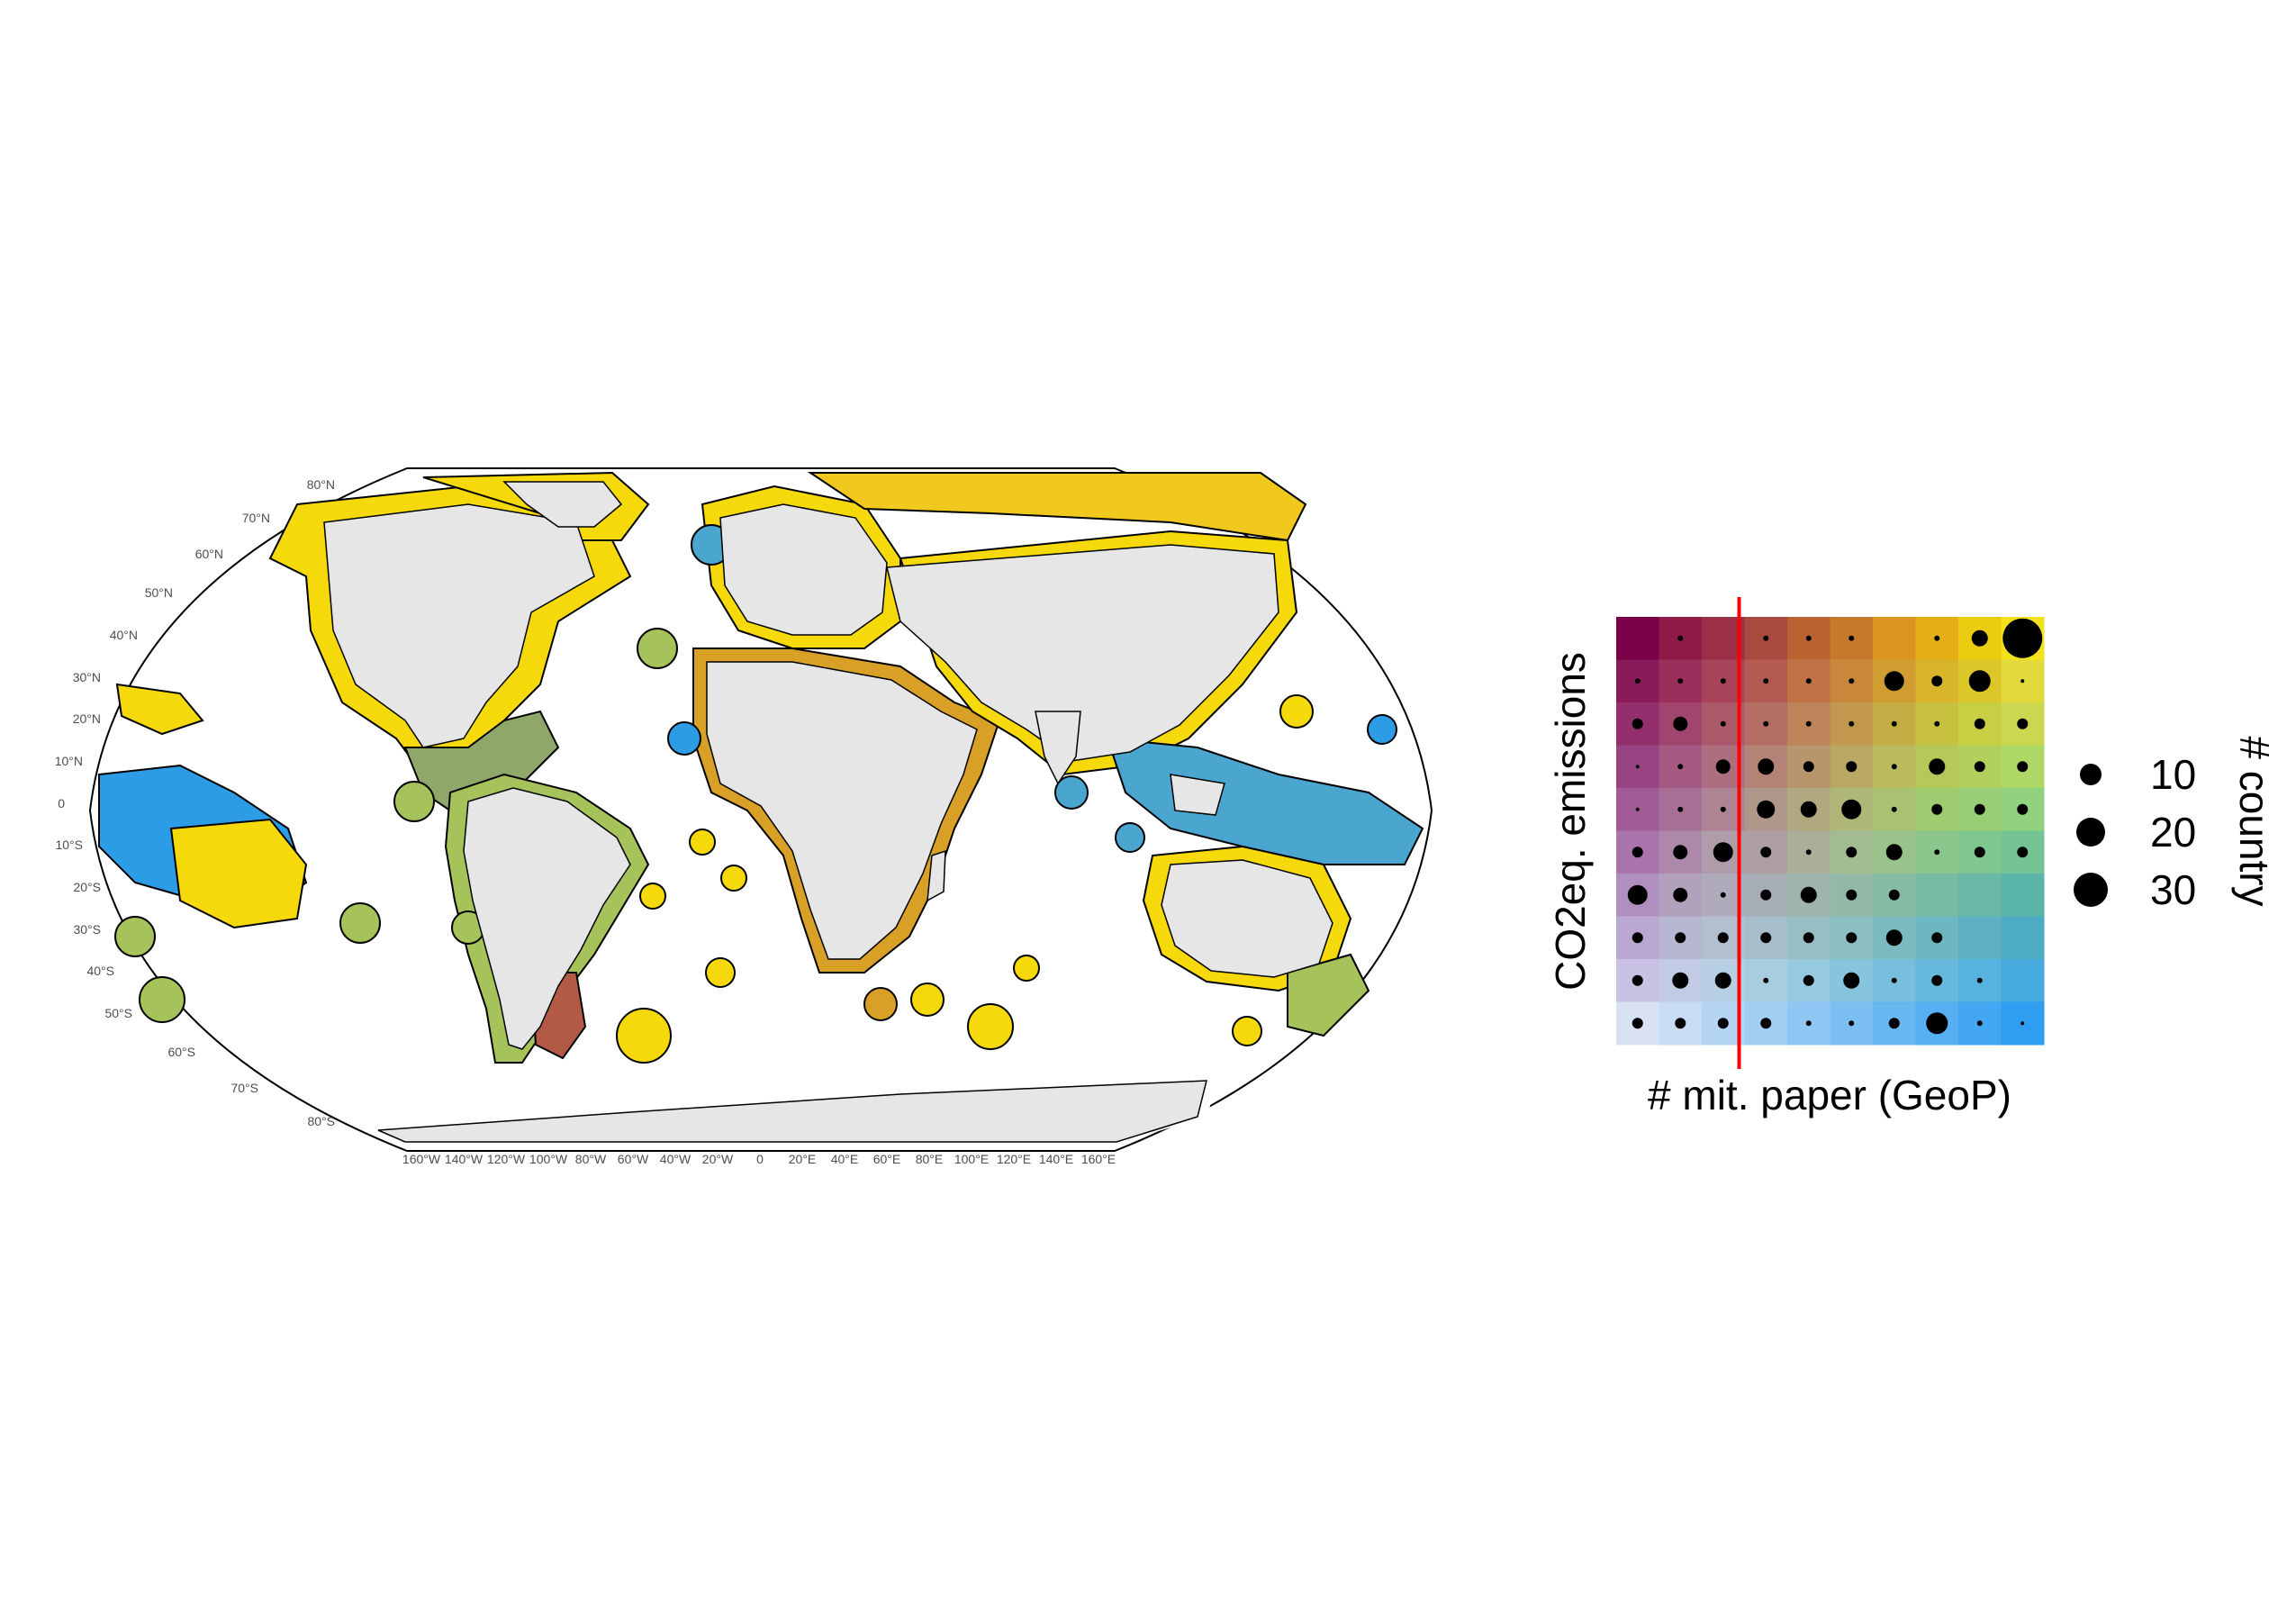  I want to click on longitude-label: 160°W, so click(421, 1159).